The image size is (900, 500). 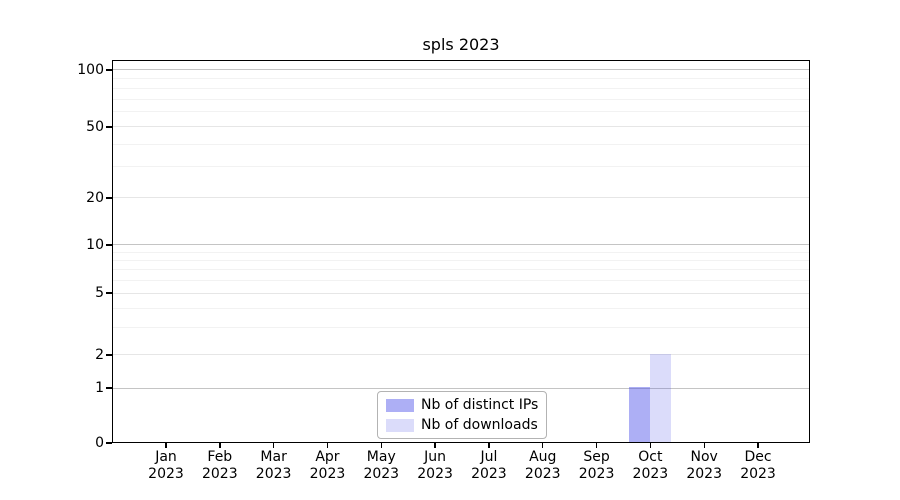 I want to click on x-tick-label: Jan 2023, so click(x=166, y=465).